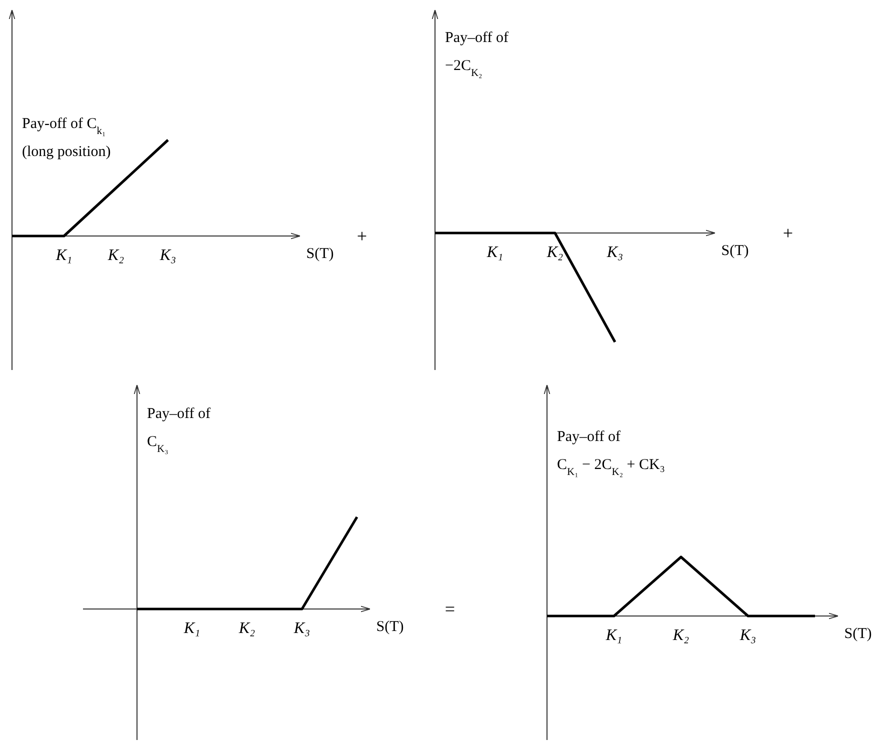 The height and width of the screenshot is (745, 885). What do you see at coordinates (611, 467) in the screenshot?
I see `chart-subtitle: C$_{K₁}$ − 2C$_{K₂}$ + CK₃` at bounding box center [611, 467].